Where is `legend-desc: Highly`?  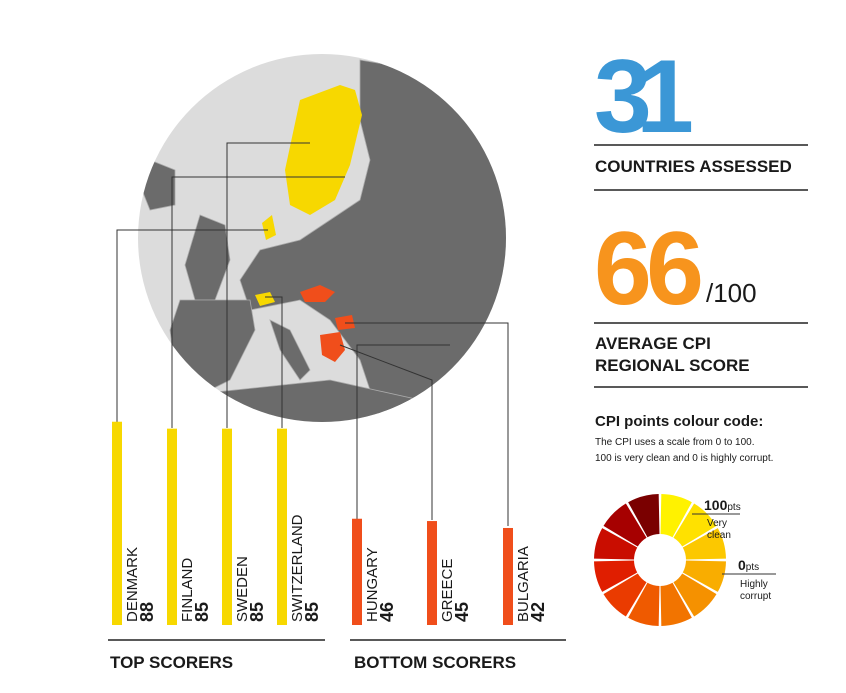
legend-desc: Highly is located at coordinates (754, 584).